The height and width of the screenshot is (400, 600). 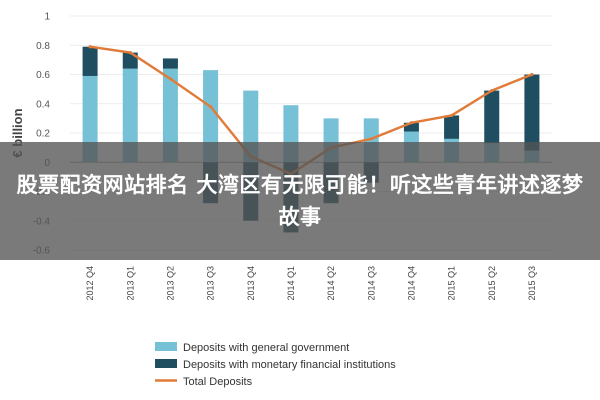 What do you see at coordinates (492, 283) in the screenshot?
I see `x-tick-label: 2015 Q2` at bounding box center [492, 283].